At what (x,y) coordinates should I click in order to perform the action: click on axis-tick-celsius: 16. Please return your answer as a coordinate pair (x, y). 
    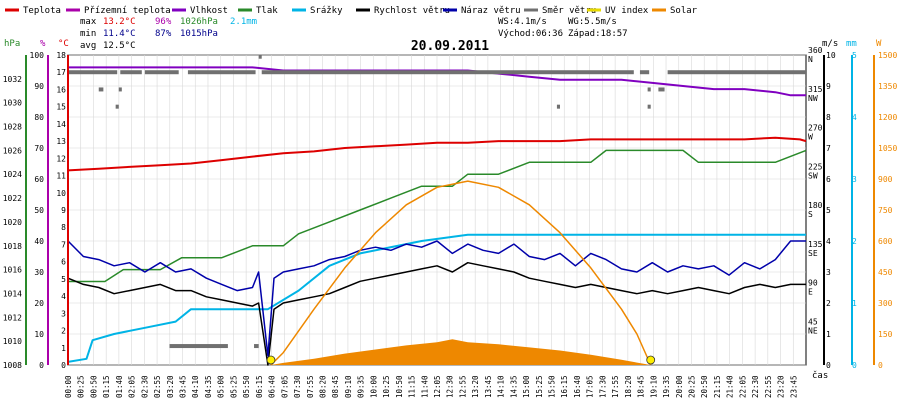
    Looking at the image, I should click on (61, 89).